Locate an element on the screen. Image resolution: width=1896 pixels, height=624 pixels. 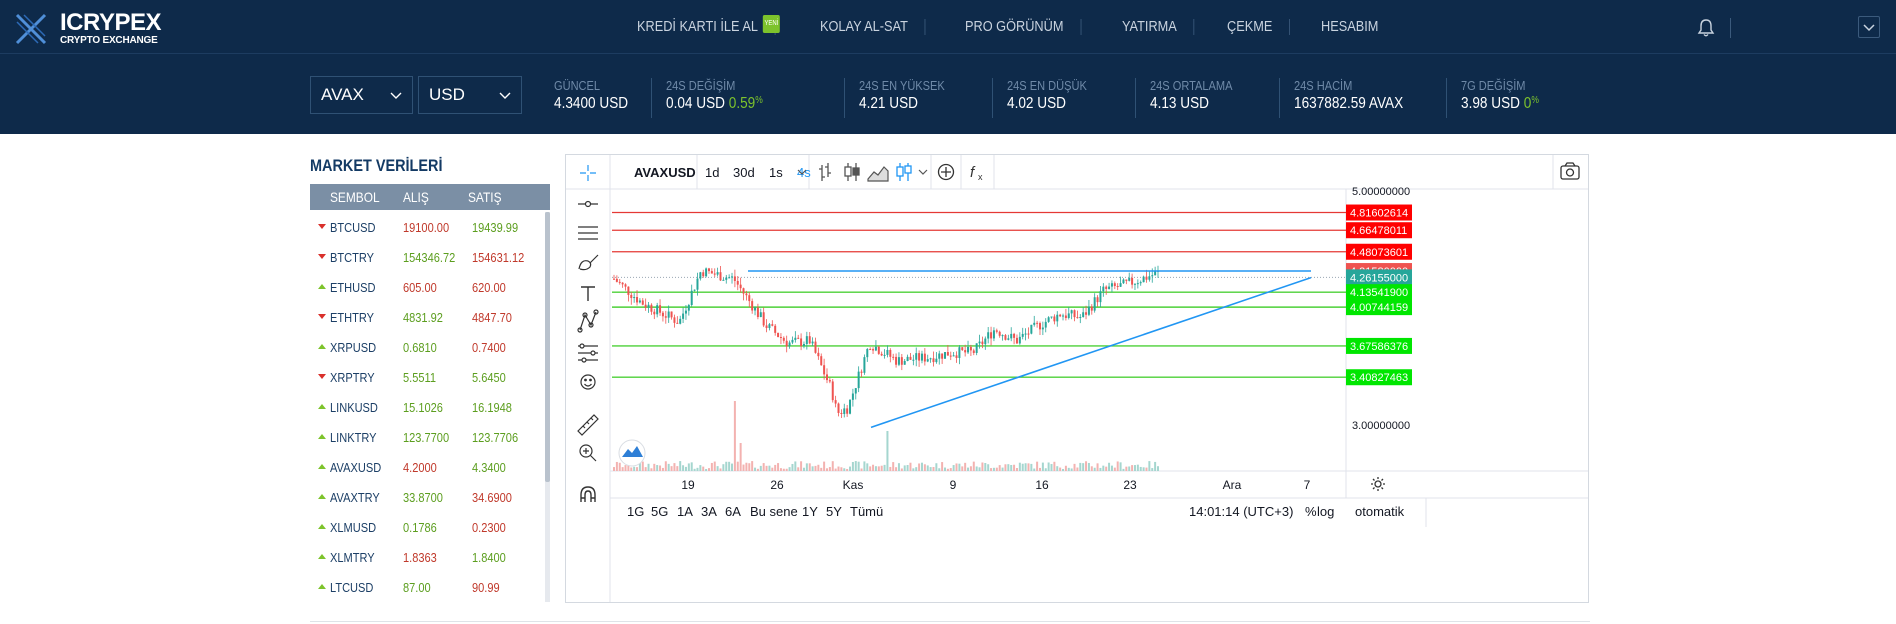
stat-24h-low: 24S EN DÜŞÜK 4.02 USD is located at coordinates (1046, 98).